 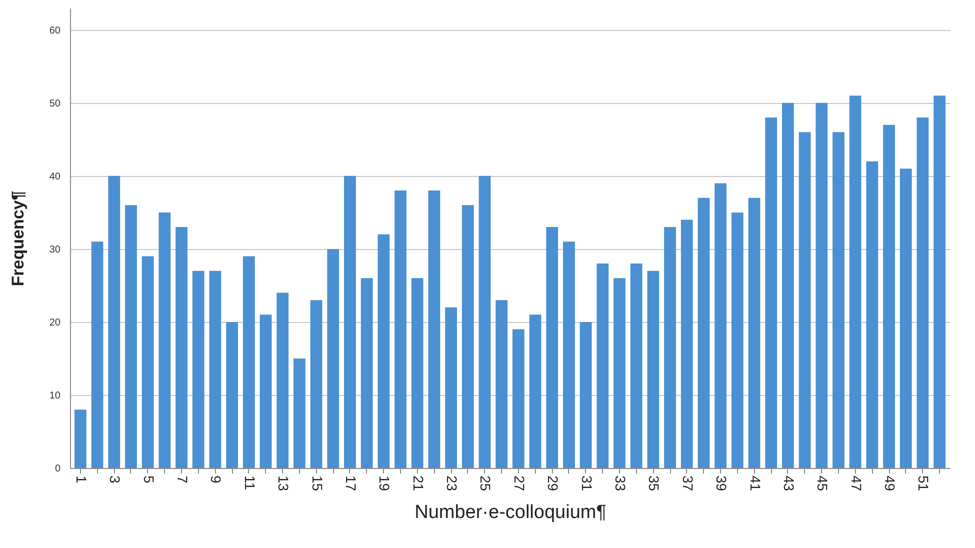 What do you see at coordinates (890, 484) in the screenshot?
I see `x-tick-label: 49` at bounding box center [890, 484].